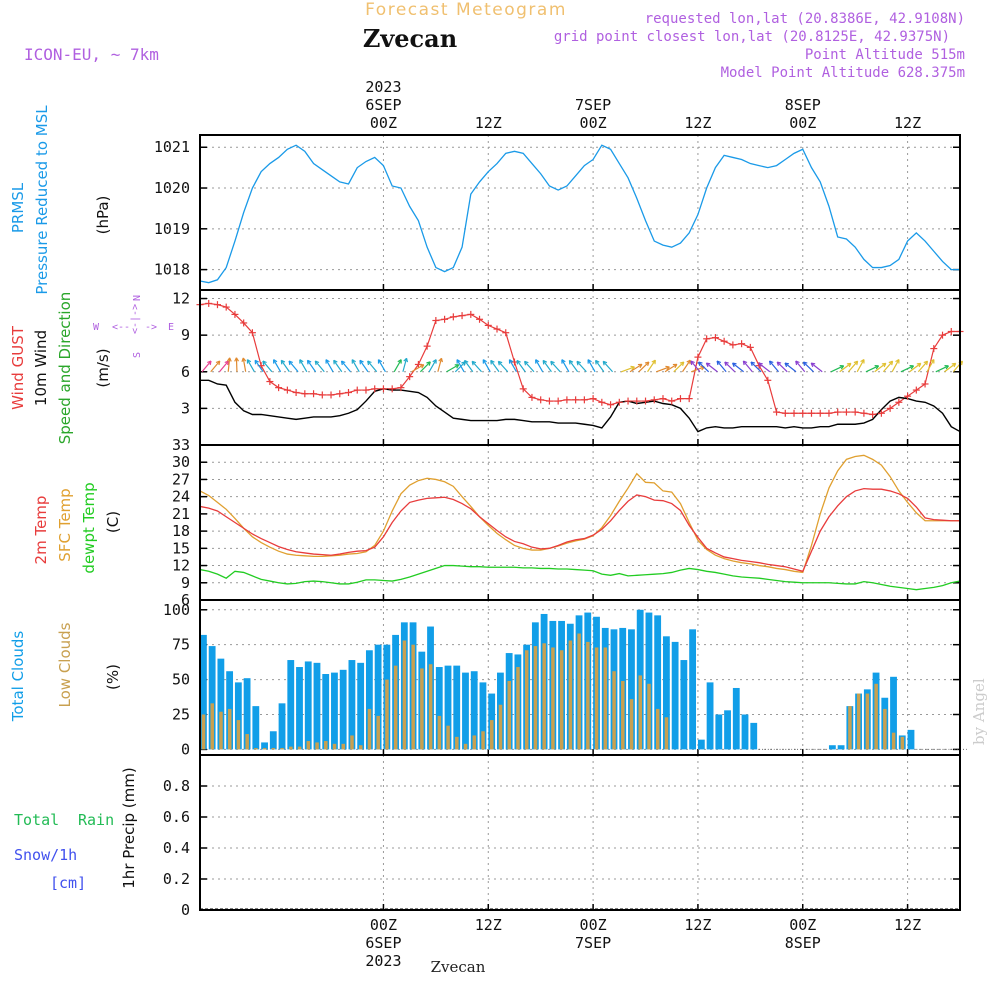  Describe the element at coordinates (65, 368) in the screenshot. I see `wind-speed-dir-label: Speed and Direction` at that location.